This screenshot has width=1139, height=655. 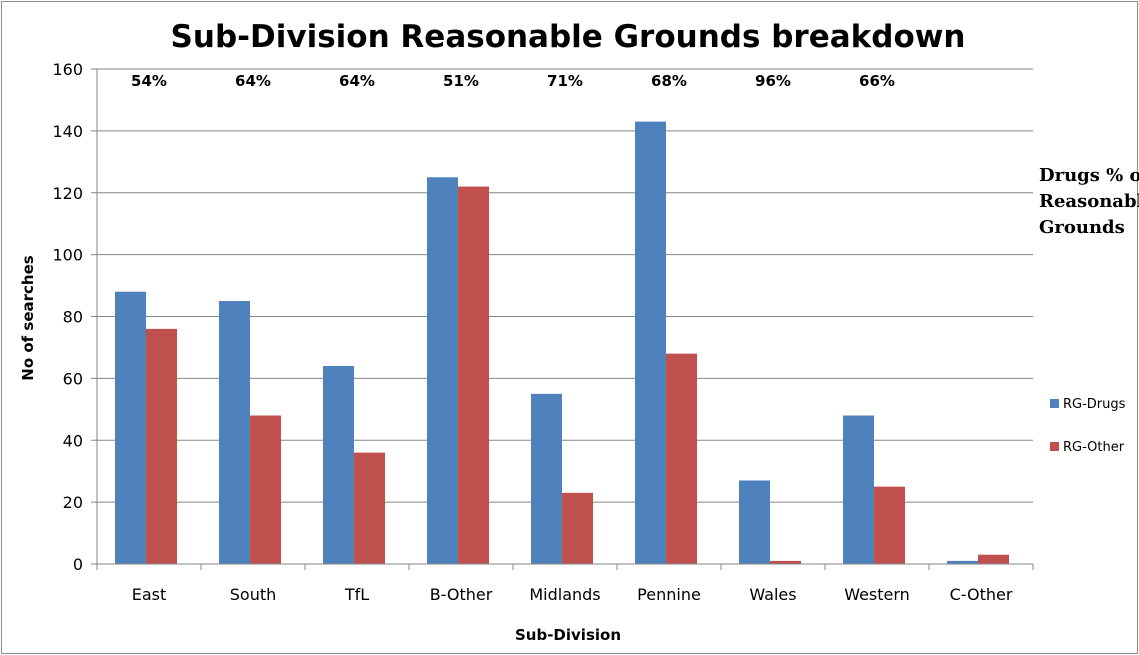 What do you see at coordinates (785, 562) in the screenshot?
I see `bar-rg-other-wales` at bounding box center [785, 562].